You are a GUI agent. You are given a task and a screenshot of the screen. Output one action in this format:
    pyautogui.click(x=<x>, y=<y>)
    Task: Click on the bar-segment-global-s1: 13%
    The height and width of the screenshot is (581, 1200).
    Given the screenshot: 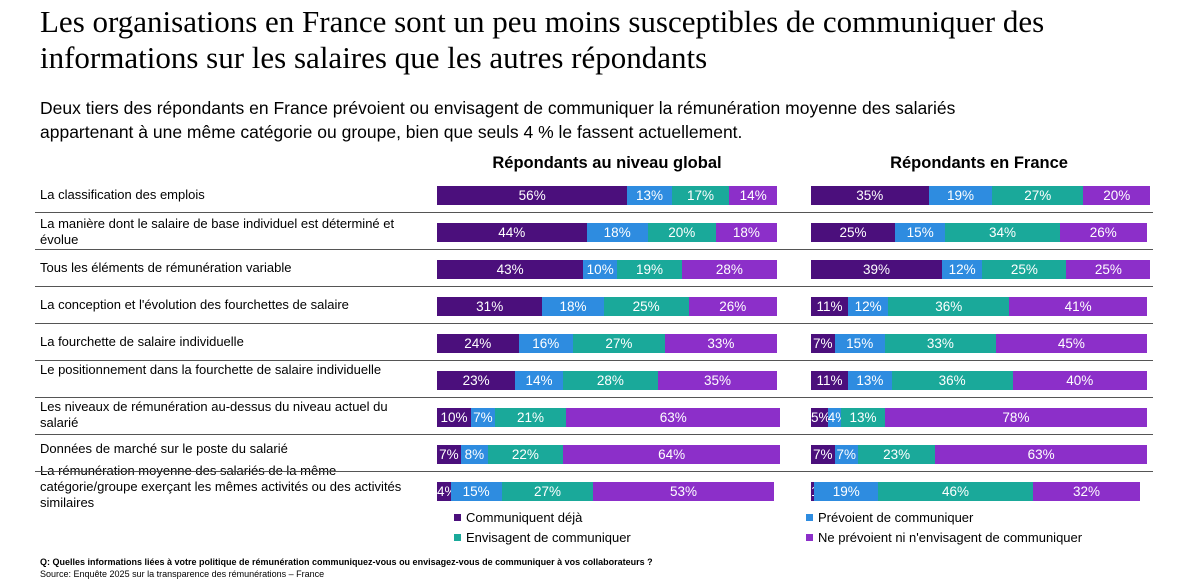 What is the action you would take?
    pyautogui.click(x=649, y=195)
    